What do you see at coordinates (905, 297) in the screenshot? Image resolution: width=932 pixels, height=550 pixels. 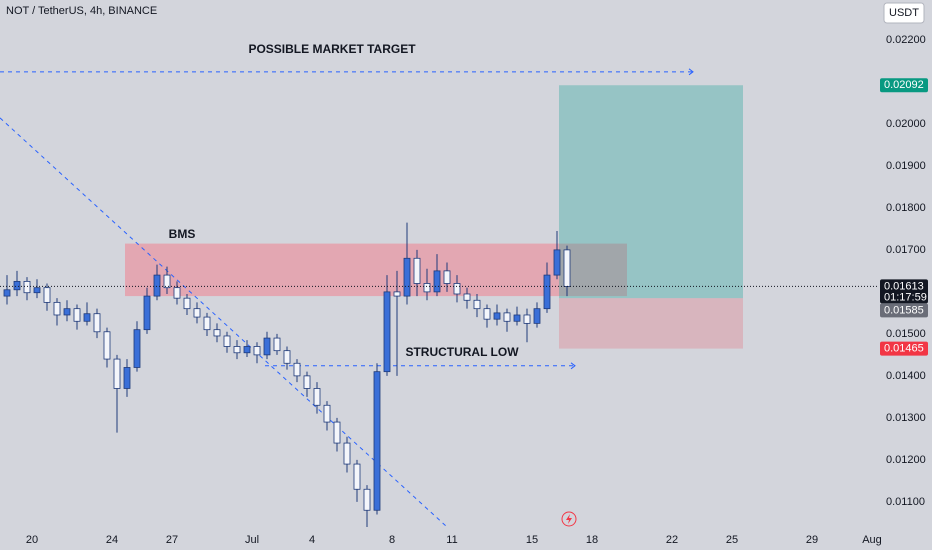 I see `price-countdown: 01:17:59` at bounding box center [905, 297].